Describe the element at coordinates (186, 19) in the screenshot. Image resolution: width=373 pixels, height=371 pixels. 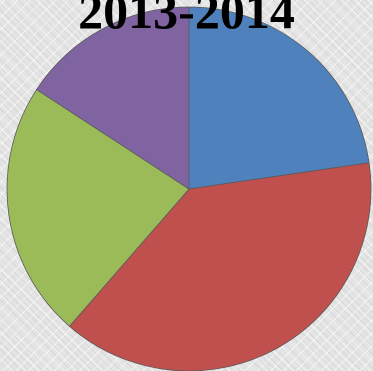
I see `chart-title: 2013-2014` at that location.